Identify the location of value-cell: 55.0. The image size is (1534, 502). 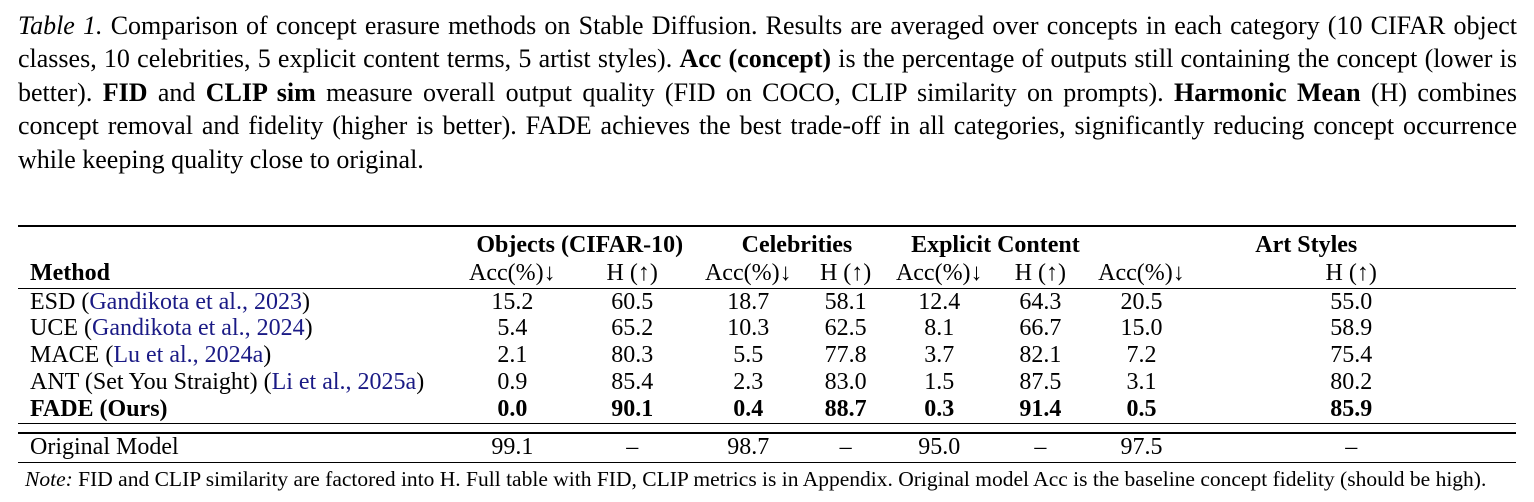
(1351, 301).